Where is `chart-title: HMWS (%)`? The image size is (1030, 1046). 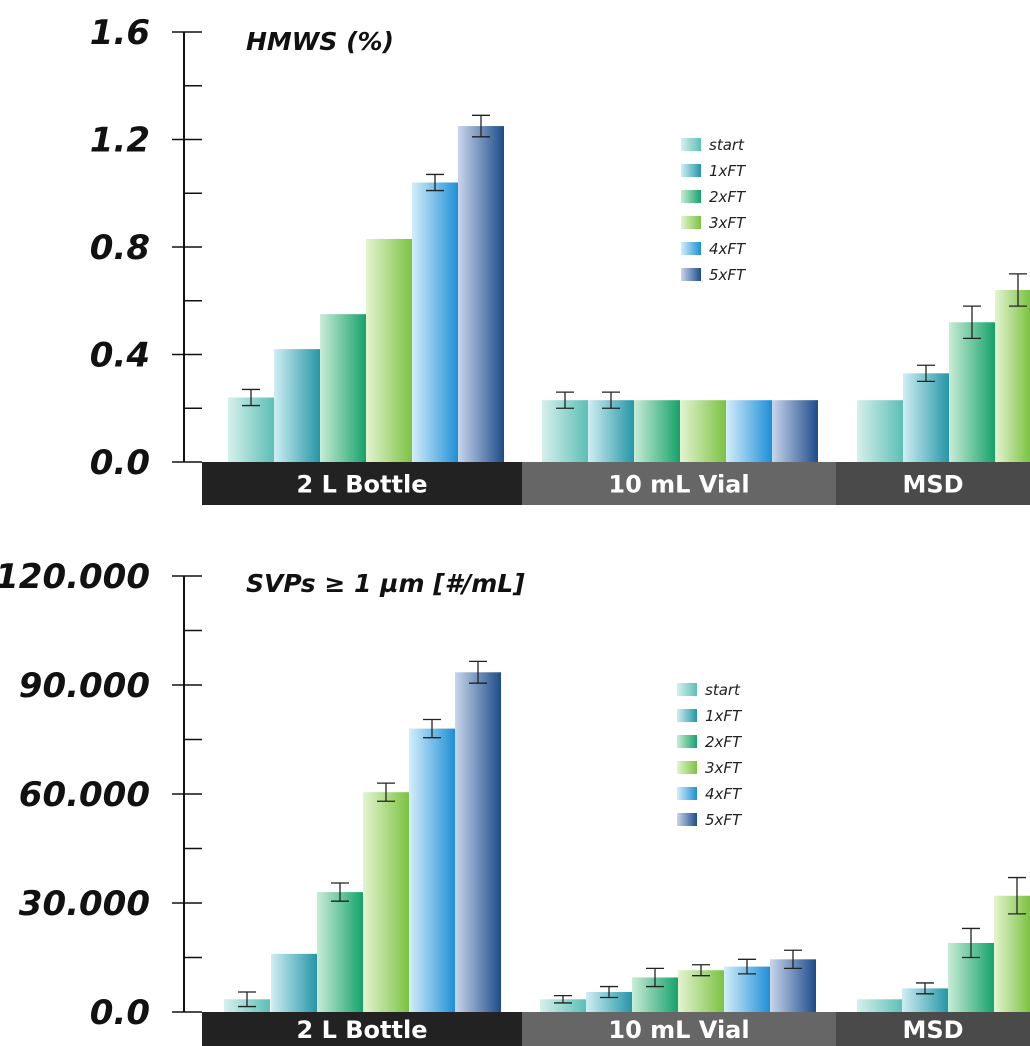
chart-title: HMWS (%) is located at coordinates (320, 41).